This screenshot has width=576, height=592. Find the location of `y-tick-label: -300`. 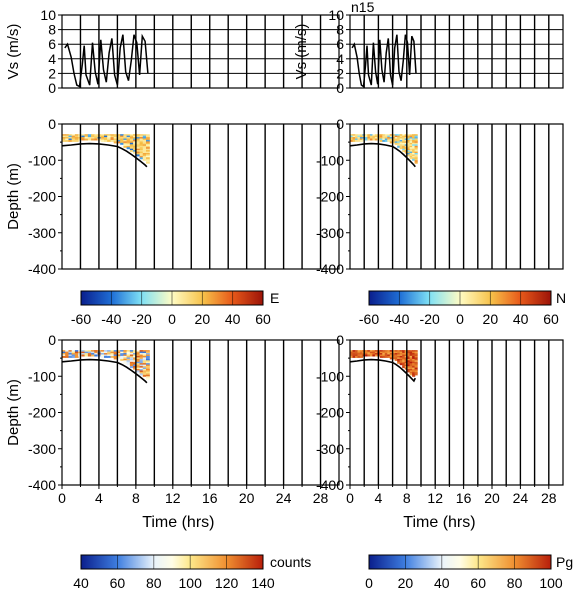

y-tick-label: -300 is located at coordinates (42, 233).